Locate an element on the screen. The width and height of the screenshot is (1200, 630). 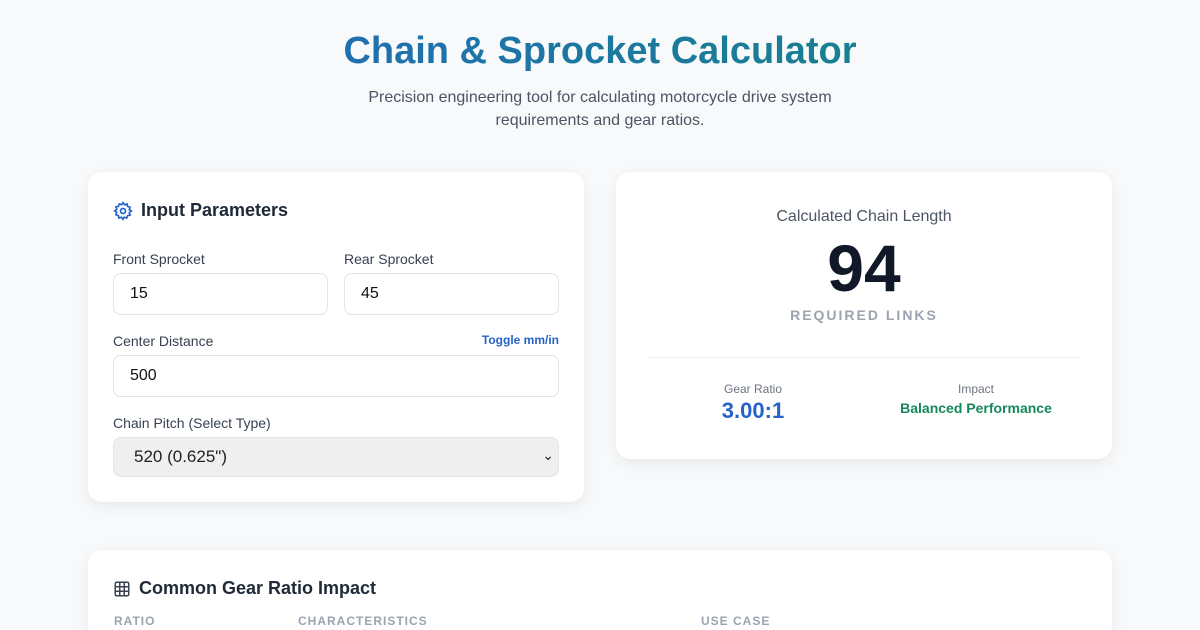
chain-length-value: 94 is located at coordinates (864, 268).